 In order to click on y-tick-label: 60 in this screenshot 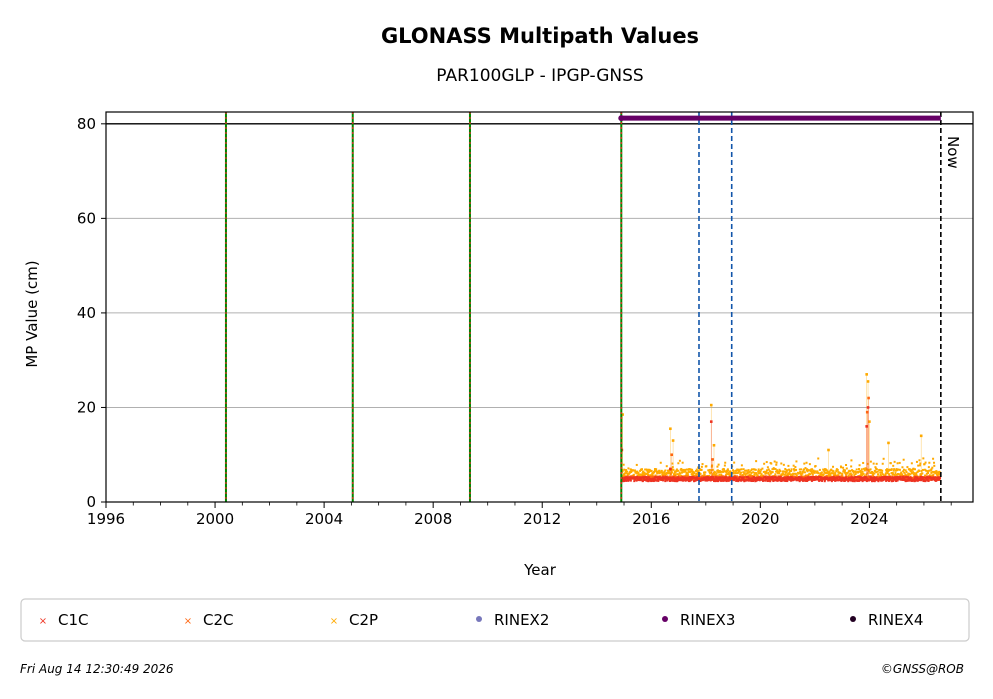, I will do `click(86, 218)`.